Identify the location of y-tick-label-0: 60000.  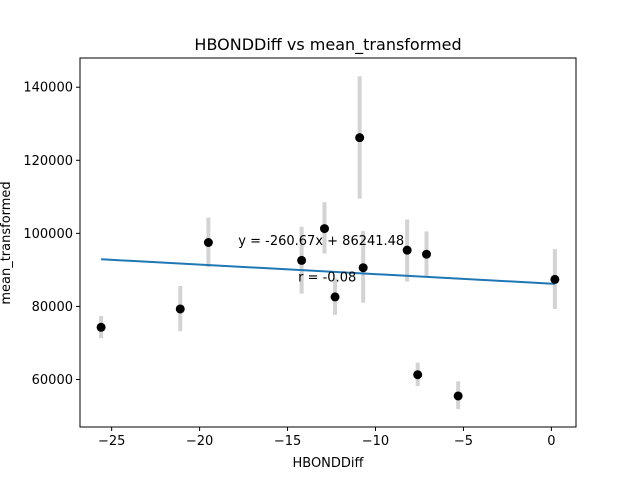
(52, 380).